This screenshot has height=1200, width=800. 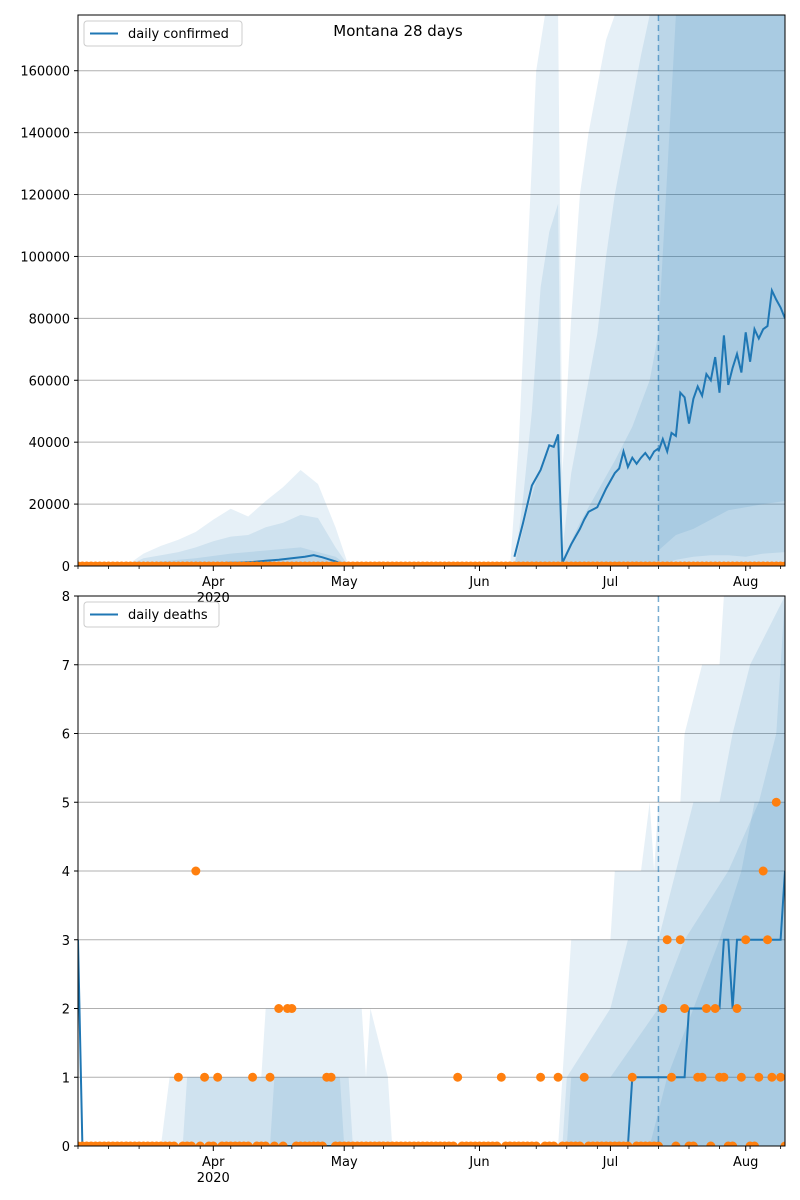 I want to click on y-tick-label: 80000, so click(x=49, y=319).